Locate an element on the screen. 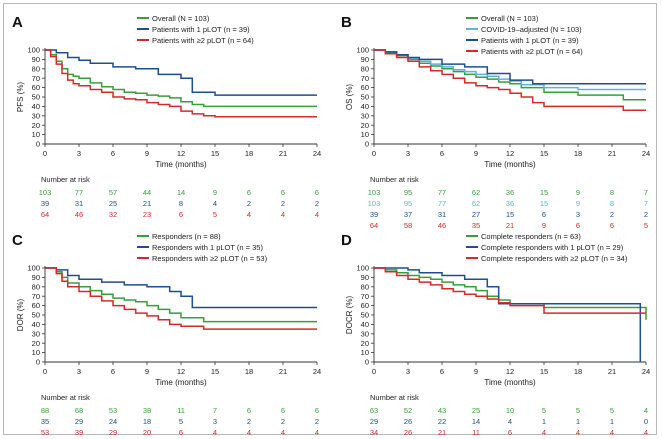  panel-label: D is located at coordinates (346, 240).